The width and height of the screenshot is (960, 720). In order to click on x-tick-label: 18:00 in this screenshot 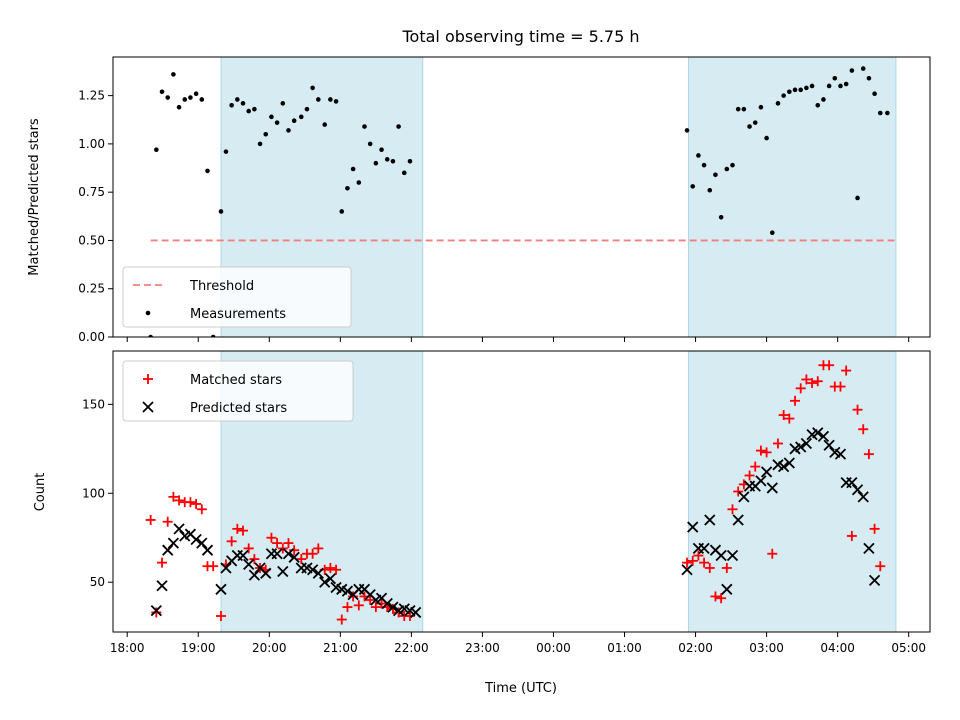, I will do `click(127, 648)`.